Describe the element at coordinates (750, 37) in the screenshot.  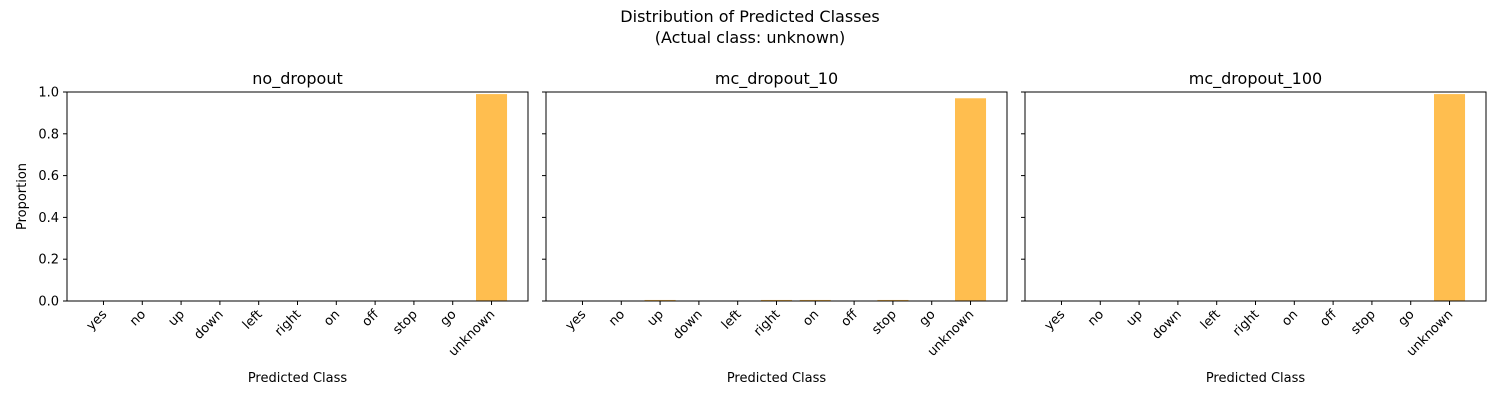
I see `figure-subtitle: (Actual class: unknown)` at that location.